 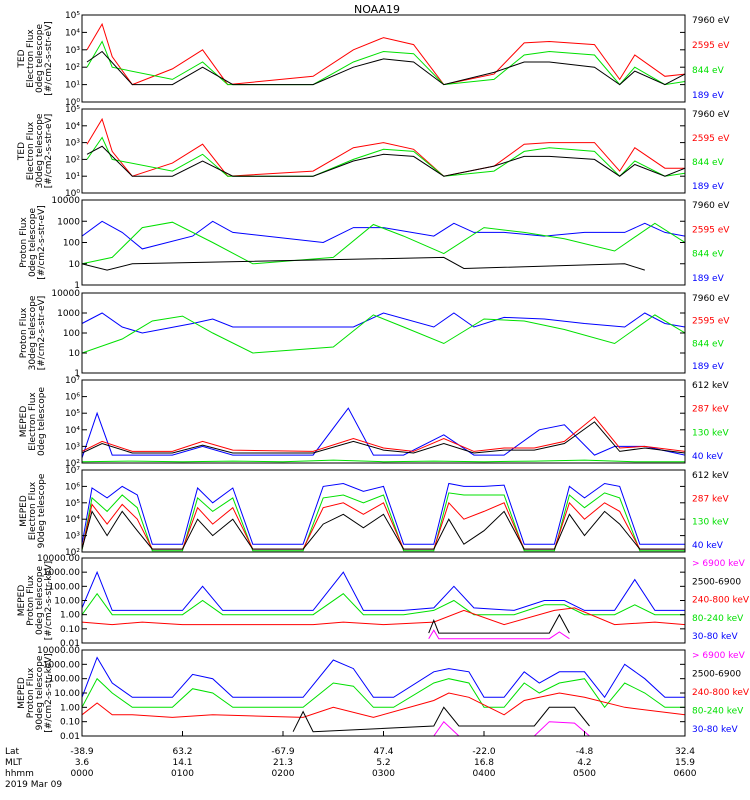 What do you see at coordinates (72, 537) in the screenshot?
I see `panel-6-ytick-label-2: 10³` at bounding box center [72, 537].